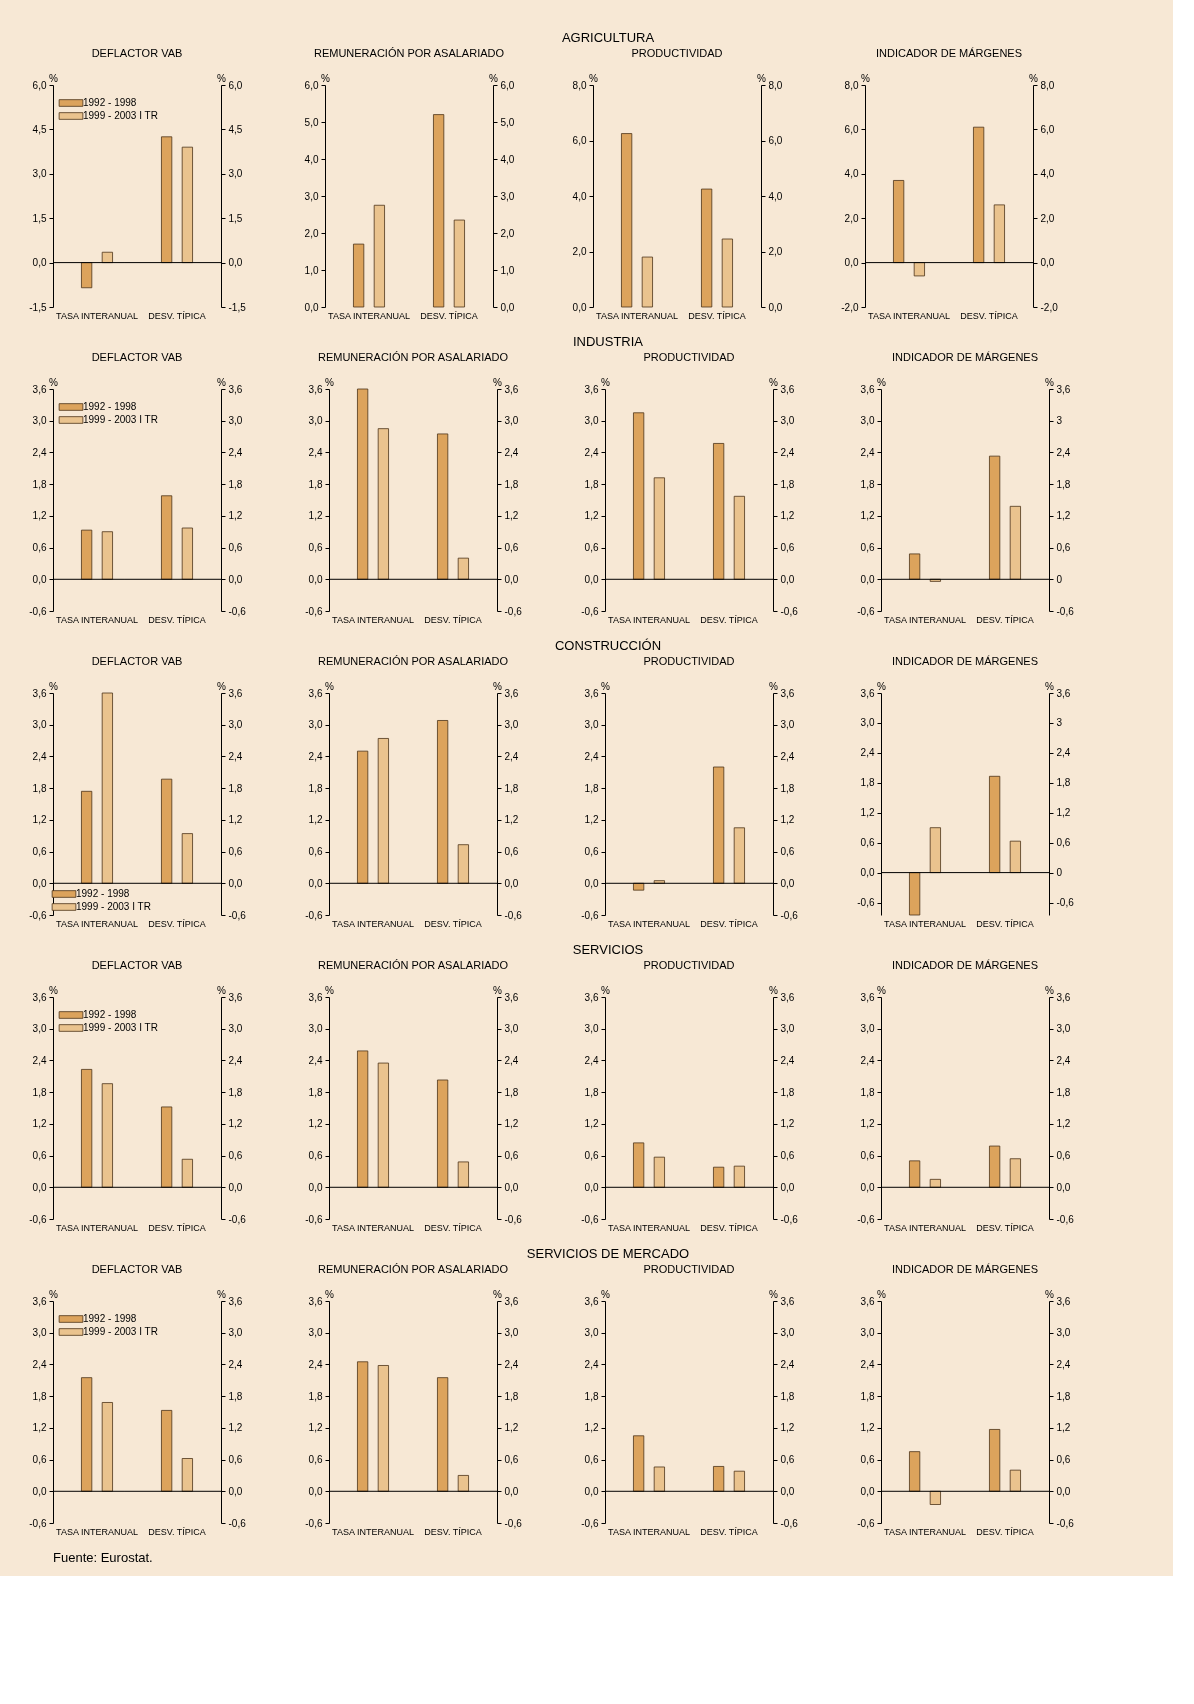  I want to click on y-tick-label: -1,5, so click(38, 307).